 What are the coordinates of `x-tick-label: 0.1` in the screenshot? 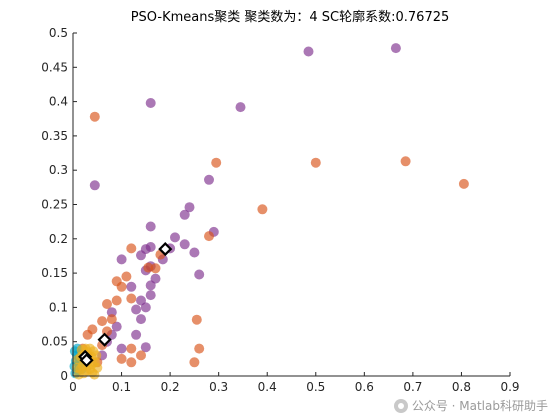 It's located at (121, 387).